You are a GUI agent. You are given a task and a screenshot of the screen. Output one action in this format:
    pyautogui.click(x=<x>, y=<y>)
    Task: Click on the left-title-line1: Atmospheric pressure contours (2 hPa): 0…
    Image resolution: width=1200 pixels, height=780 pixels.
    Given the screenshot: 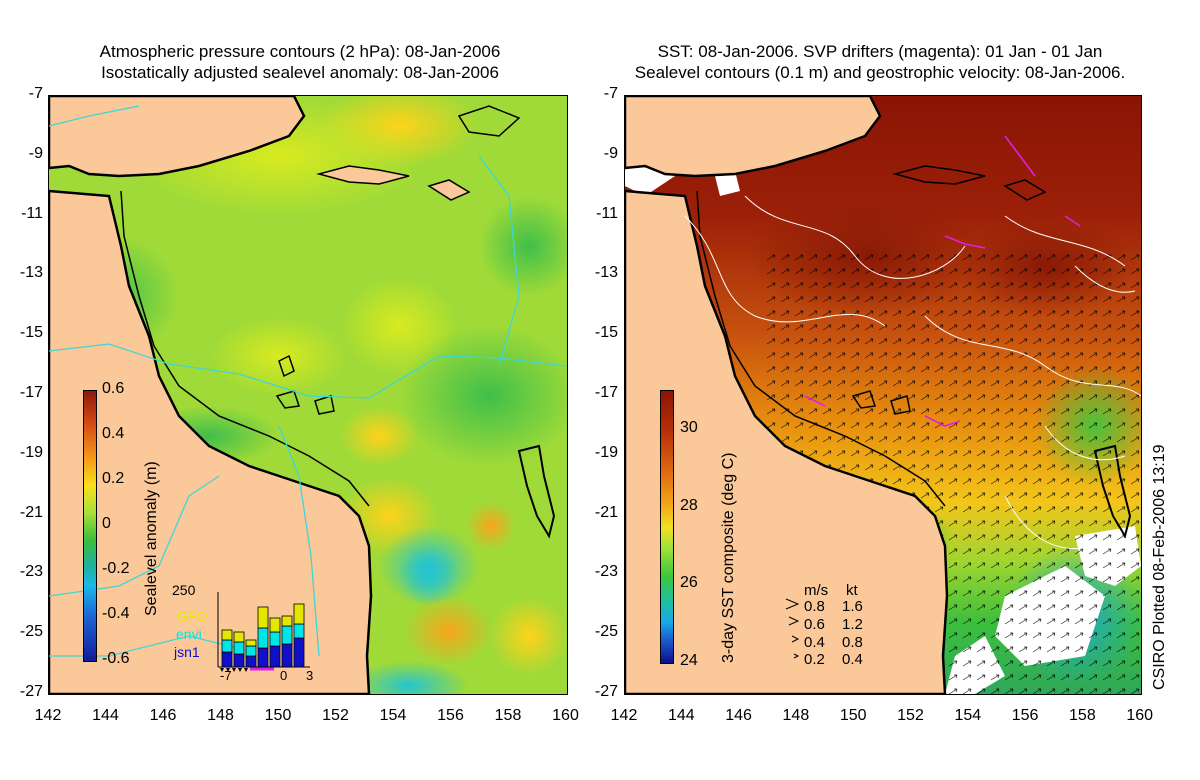 What is the action you would take?
    pyautogui.click(x=300, y=51)
    